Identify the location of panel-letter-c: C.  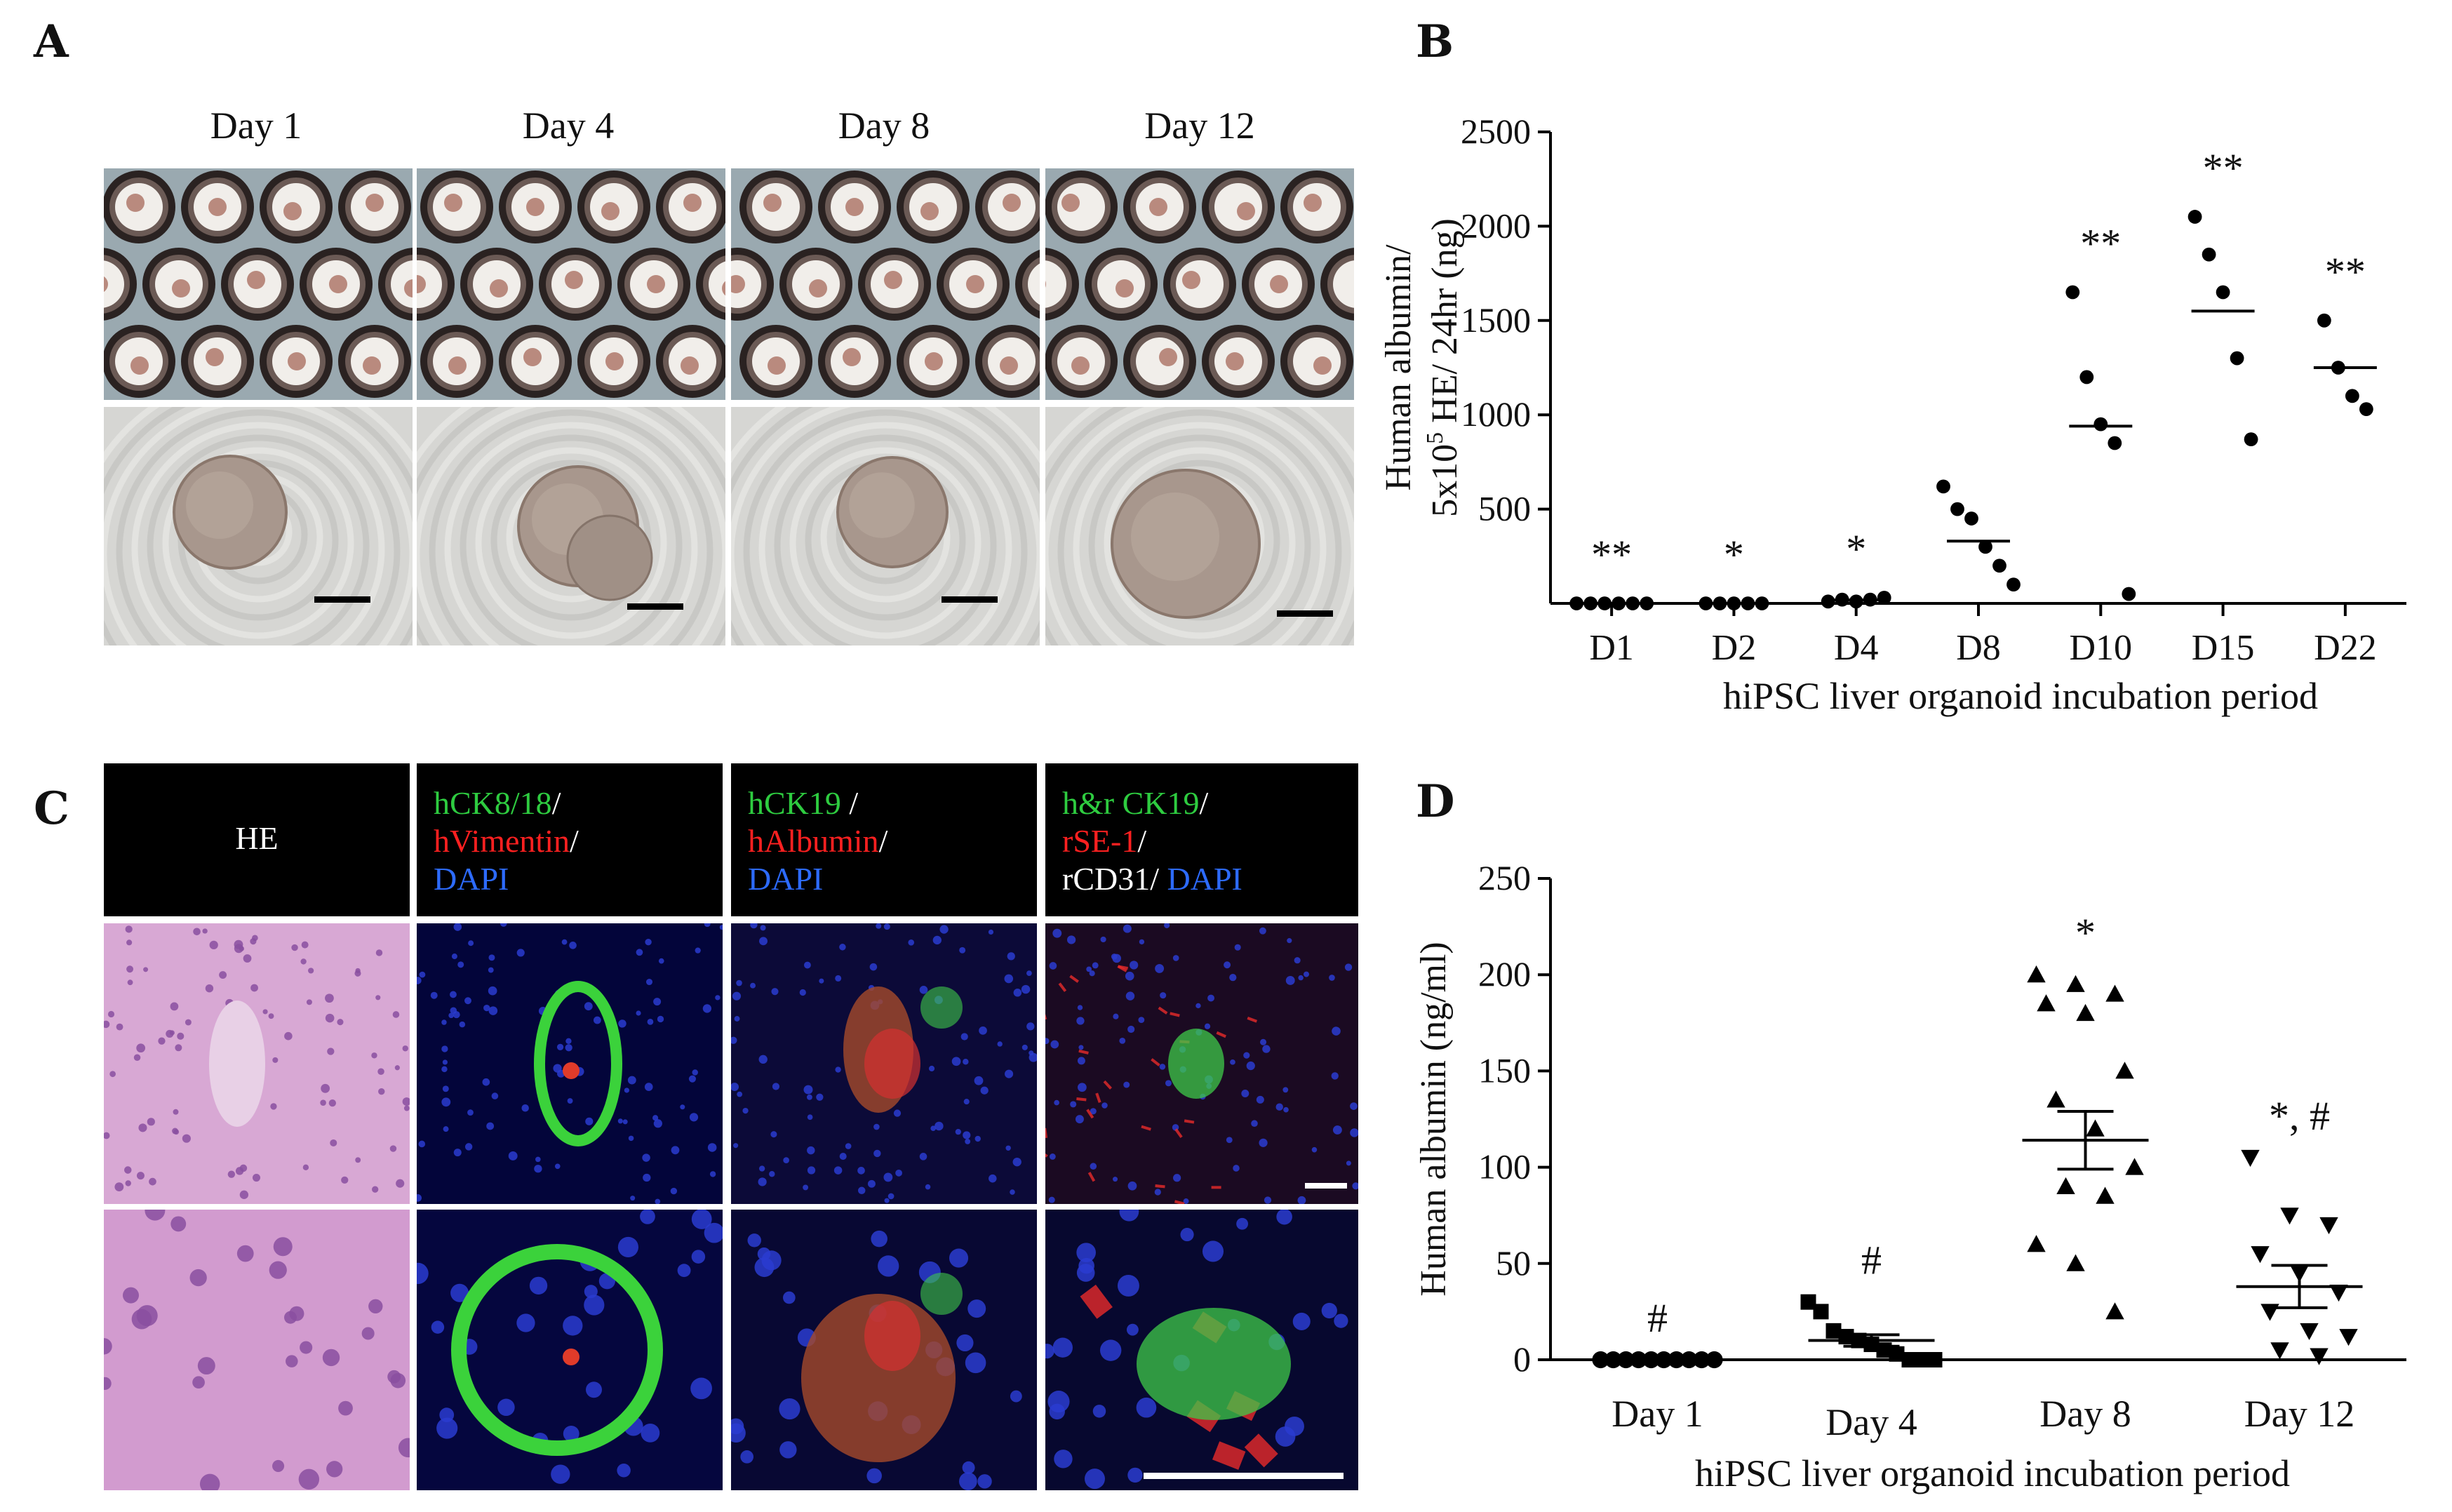
(51, 809).